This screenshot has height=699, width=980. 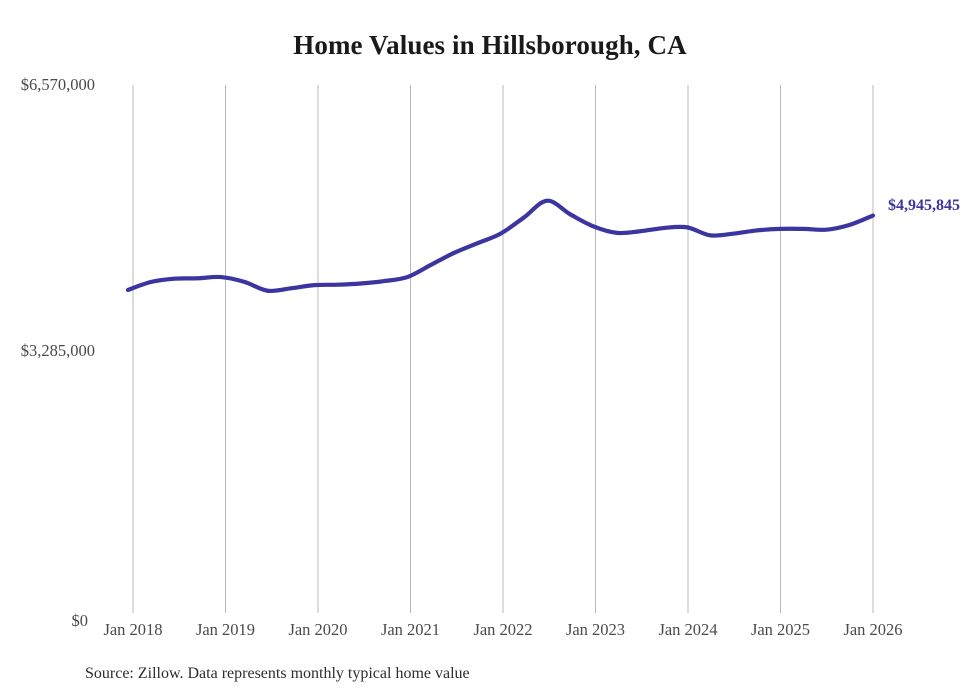 I want to click on y-axis-tick-max: $6,570,000, so click(x=57, y=84).